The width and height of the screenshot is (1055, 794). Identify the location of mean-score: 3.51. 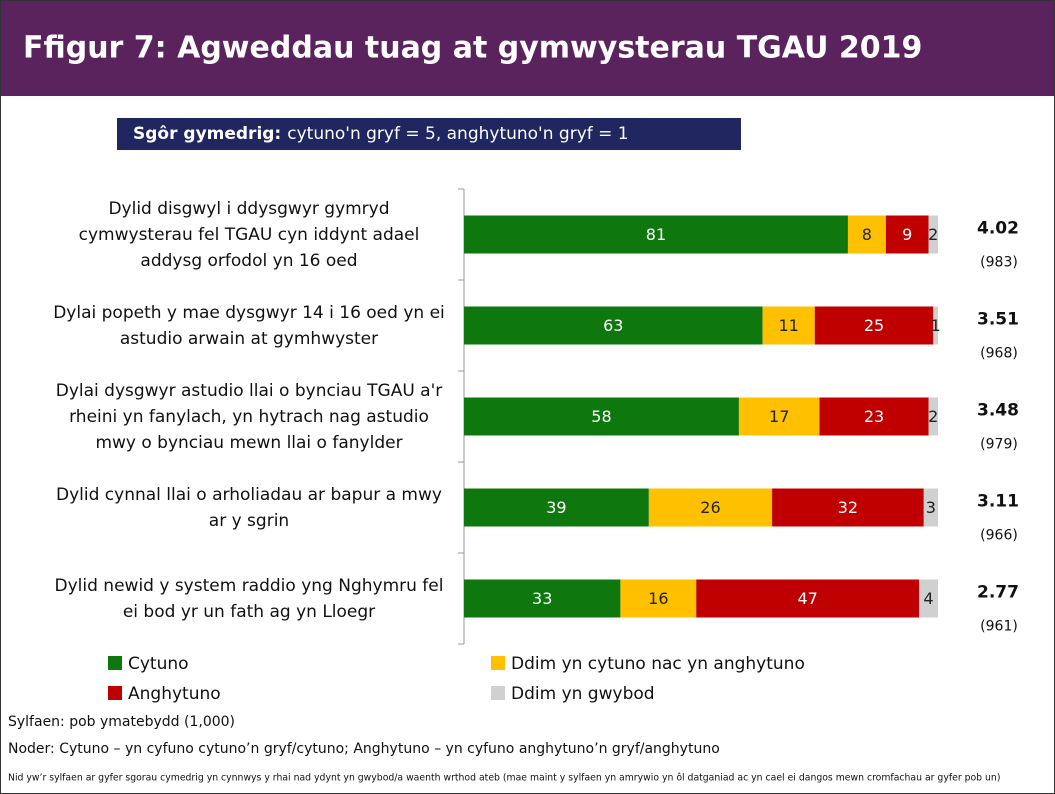
(998, 320).